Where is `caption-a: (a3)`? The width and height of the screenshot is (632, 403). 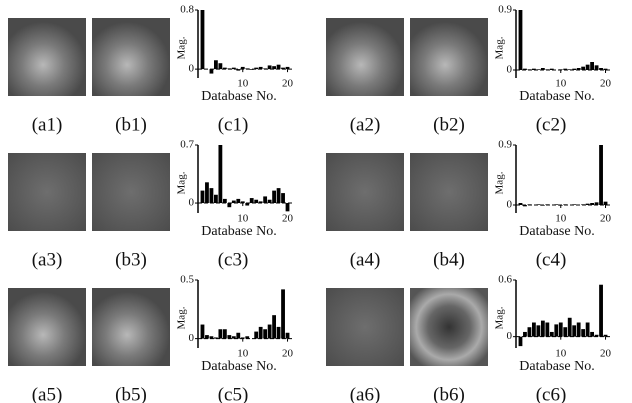 caption-a: (a3) is located at coordinates (47, 259).